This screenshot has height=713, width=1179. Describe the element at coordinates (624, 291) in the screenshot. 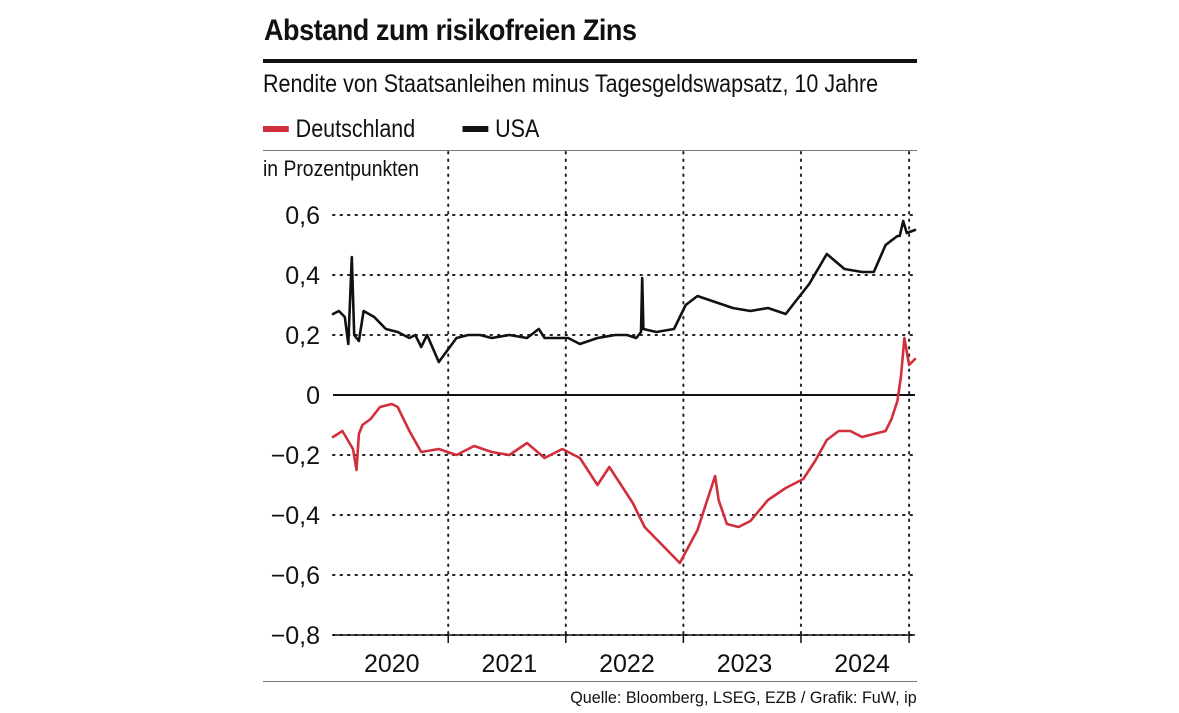

I see `series-line-usa` at that location.